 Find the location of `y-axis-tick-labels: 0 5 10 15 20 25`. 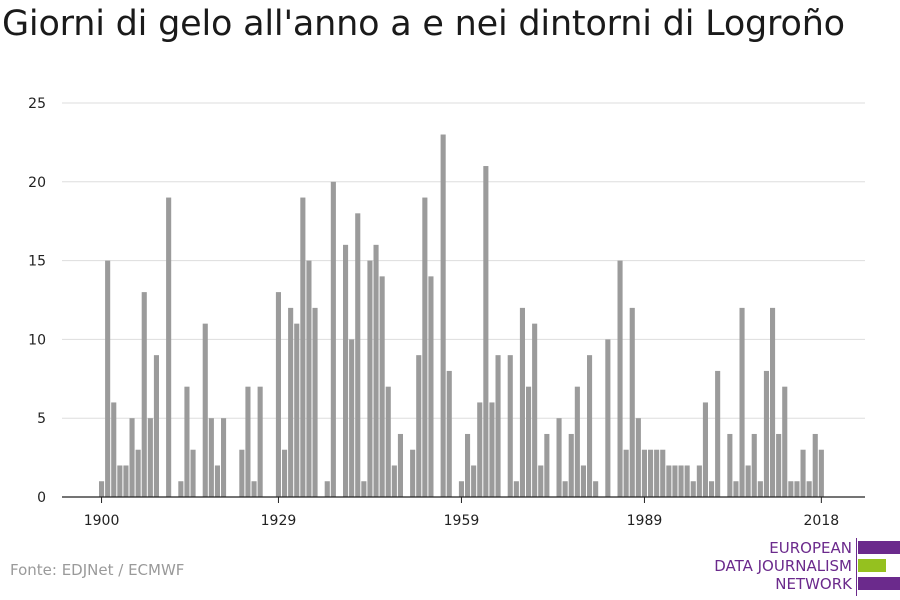

y-axis-tick-labels: 0 5 10 15 20 25 is located at coordinates (37, 301).